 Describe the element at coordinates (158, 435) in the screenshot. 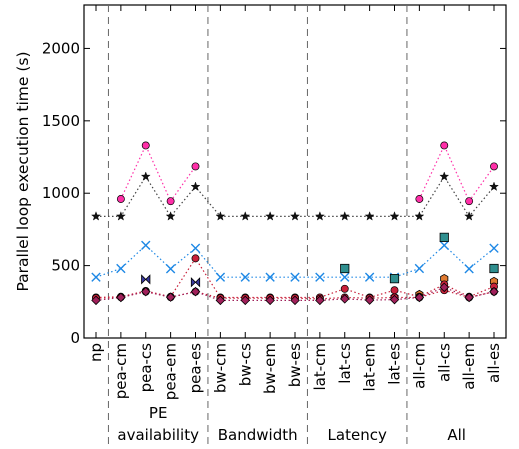

I see `group-label: availability` at that location.